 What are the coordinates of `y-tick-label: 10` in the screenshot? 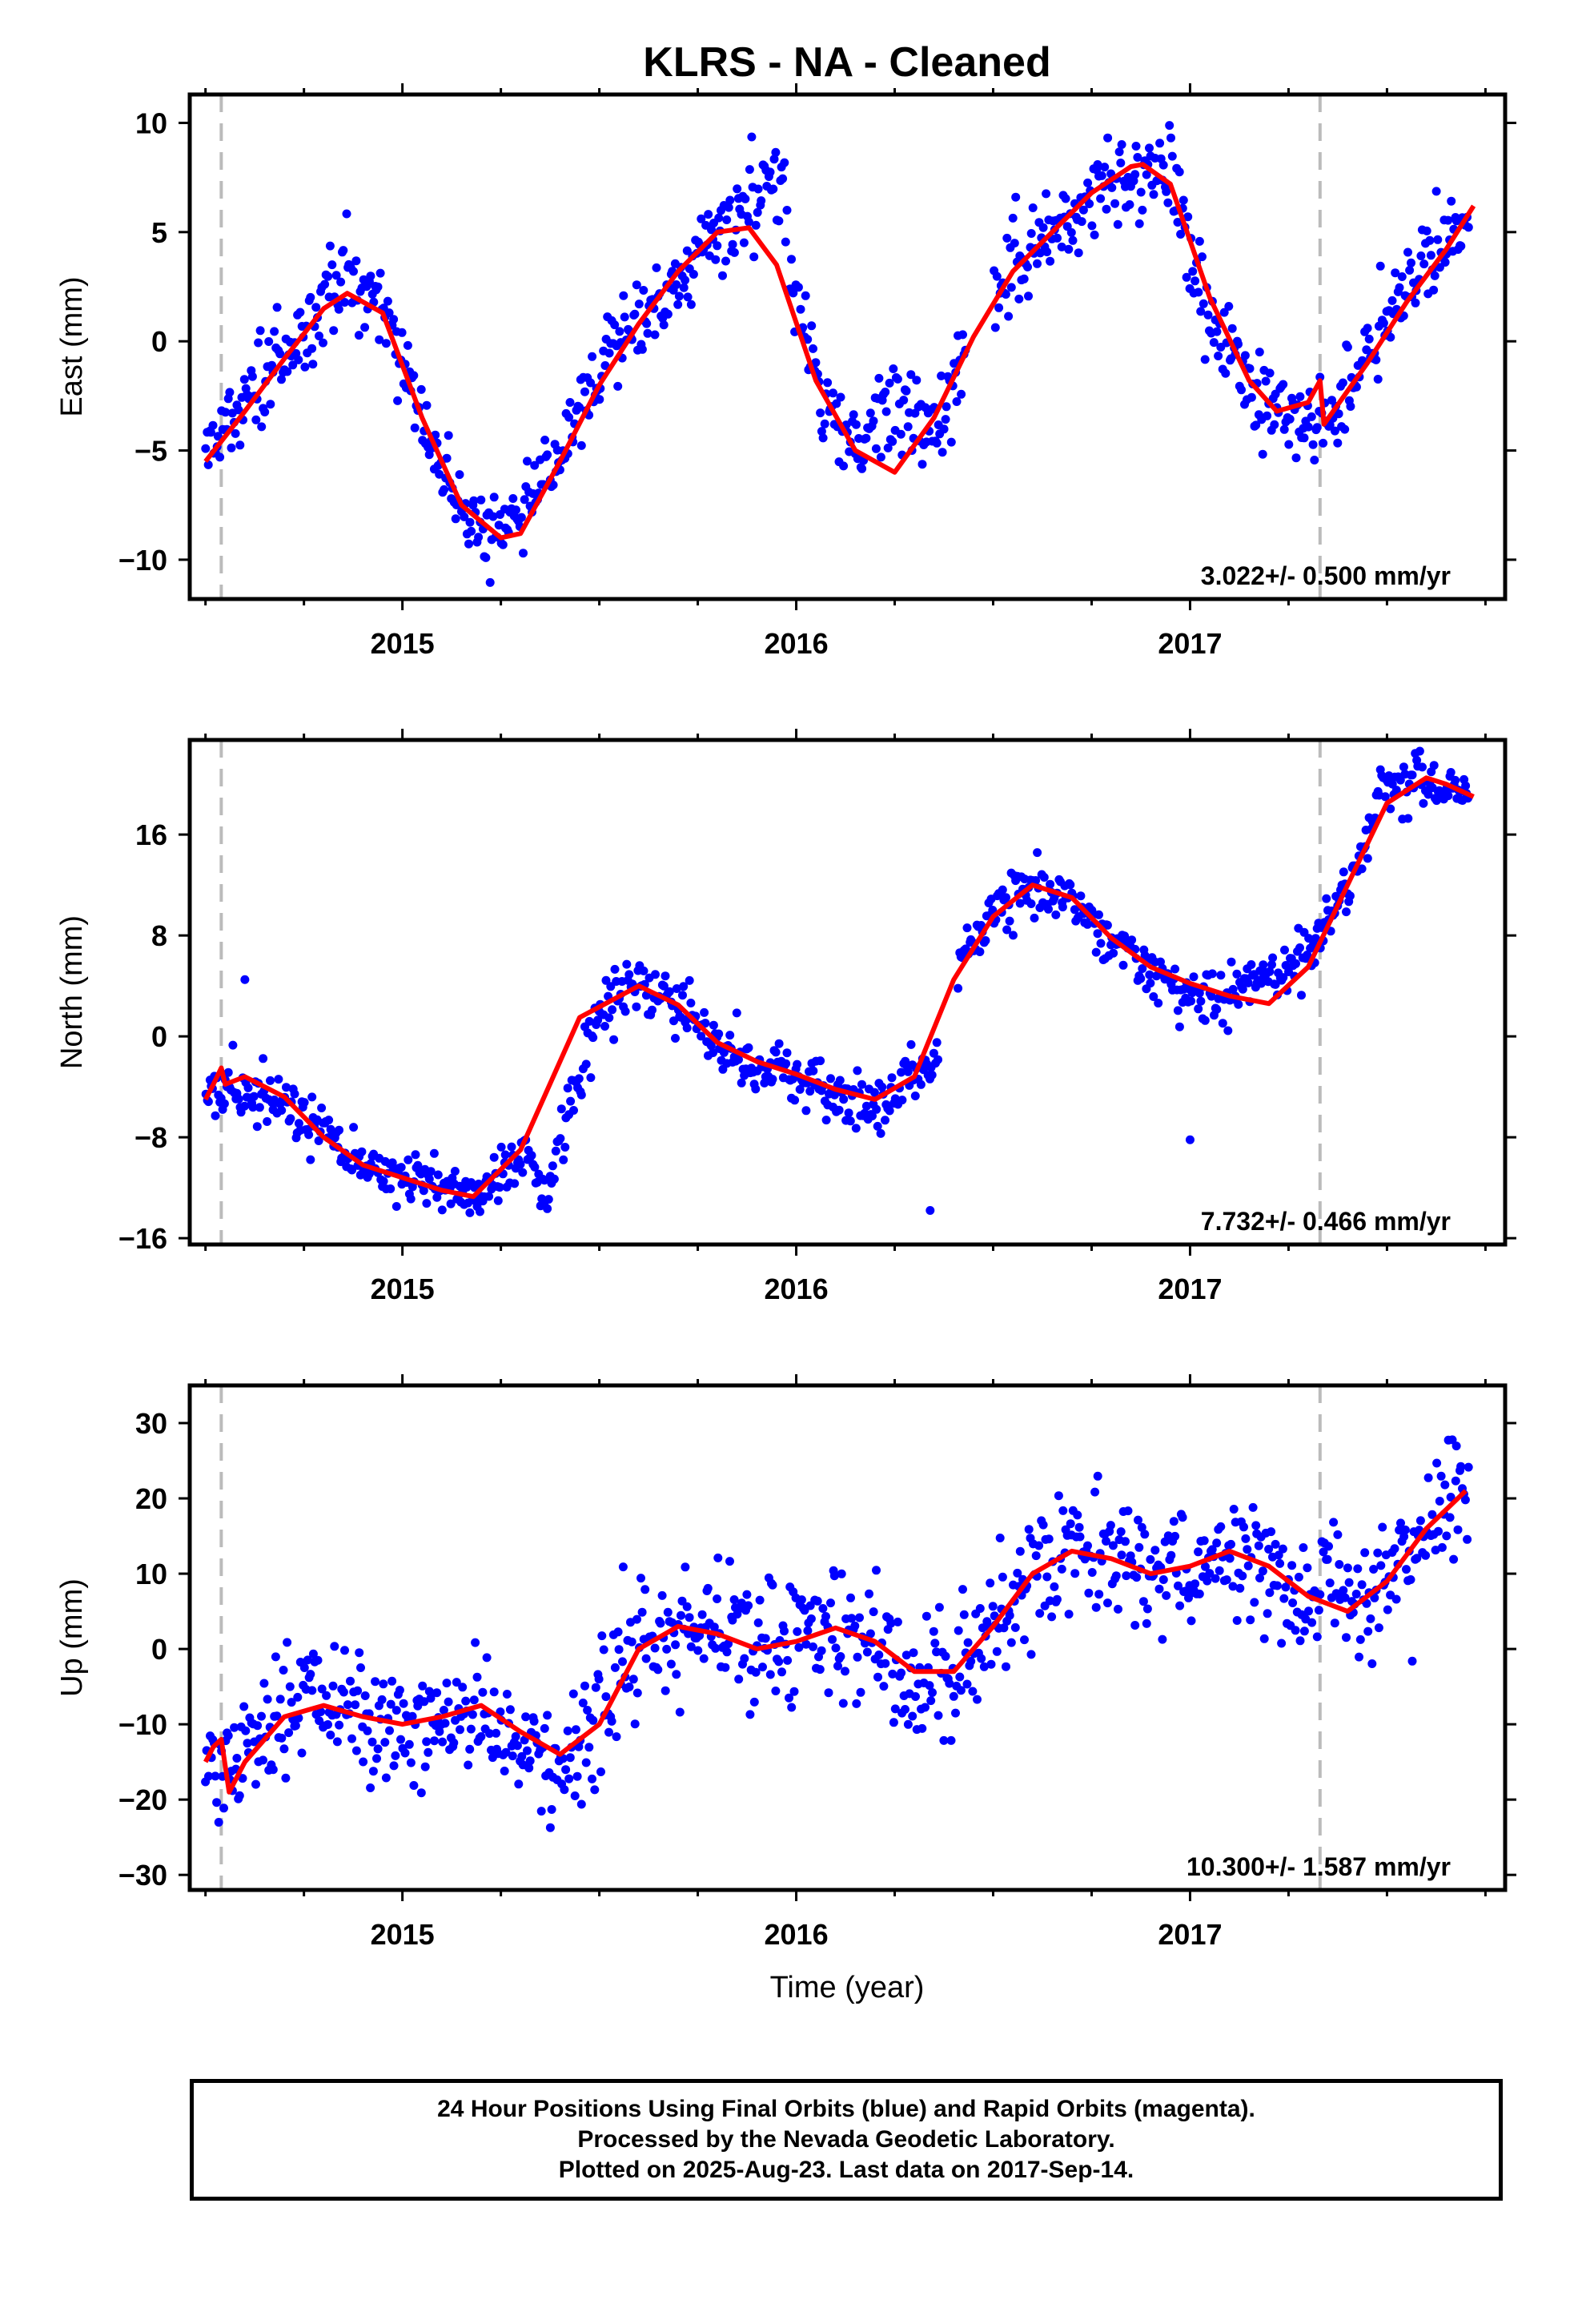 It's located at (151, 123).